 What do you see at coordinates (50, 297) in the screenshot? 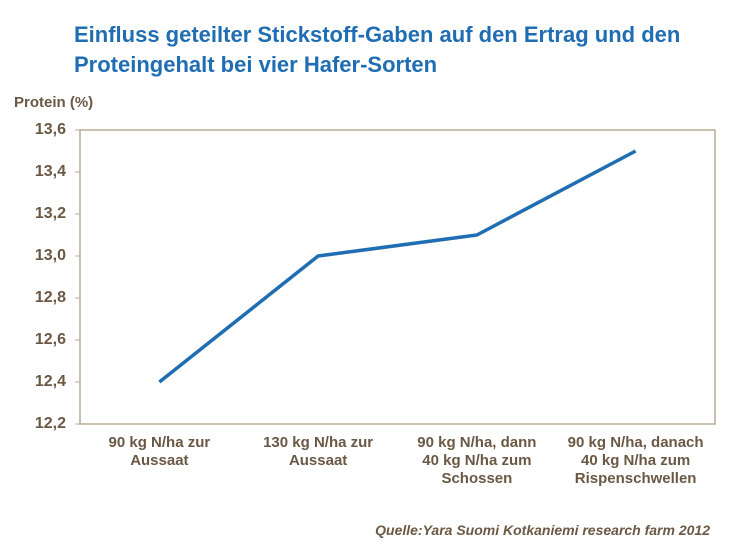
I see `y-tick-label: 12,8` at bounding box center [50, 297].